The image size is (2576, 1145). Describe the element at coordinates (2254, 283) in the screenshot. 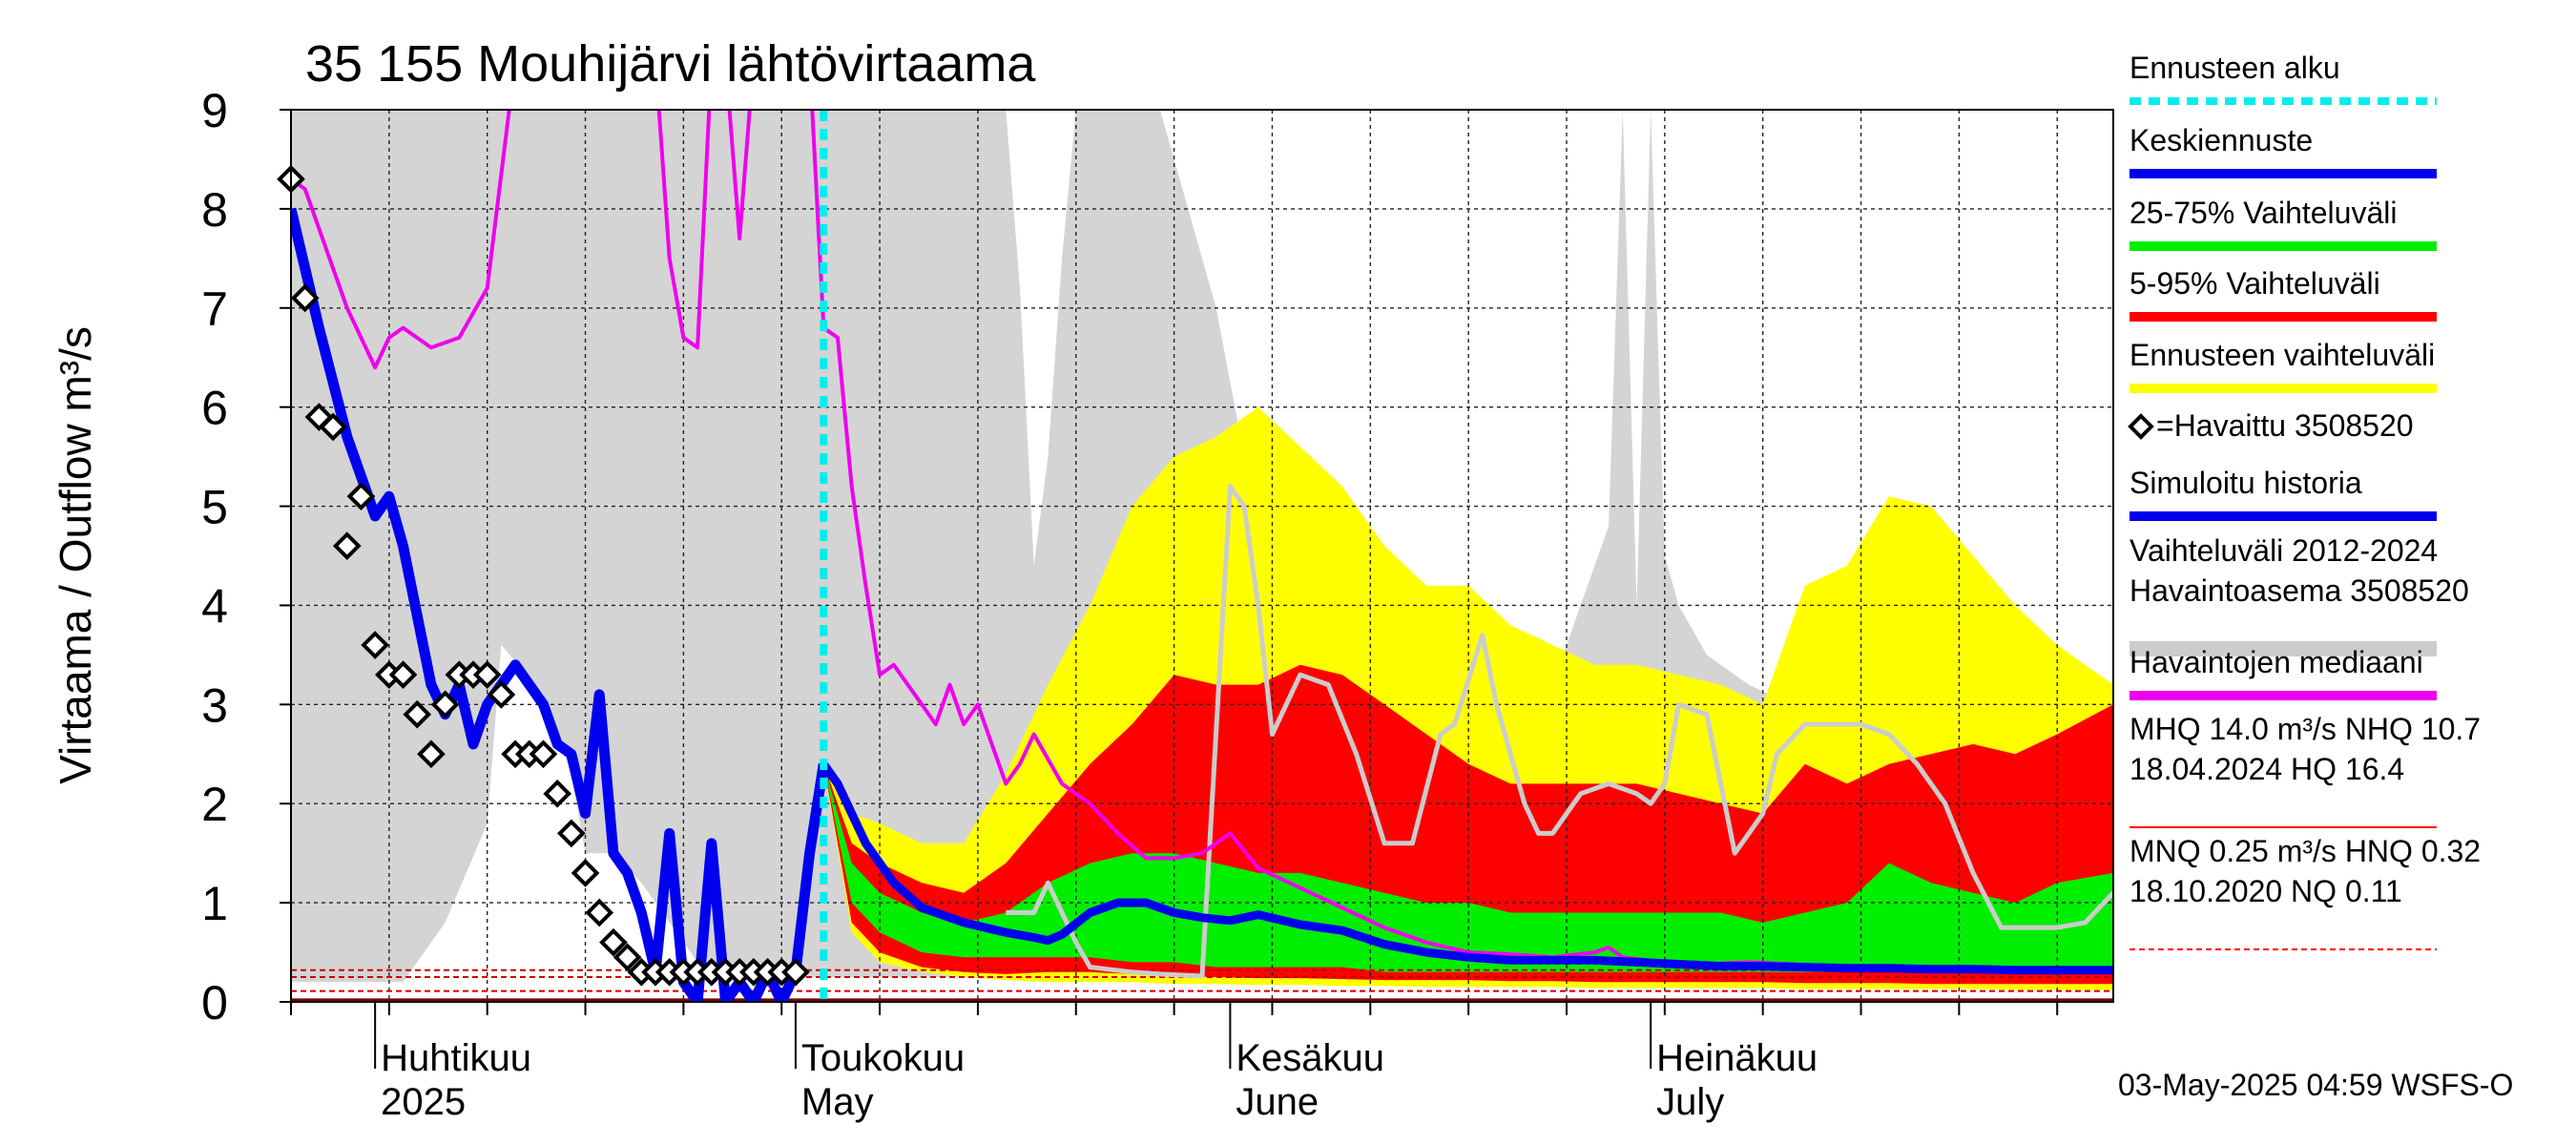

I see `legend-label: 5-95% Vaihteluväli` at that location.